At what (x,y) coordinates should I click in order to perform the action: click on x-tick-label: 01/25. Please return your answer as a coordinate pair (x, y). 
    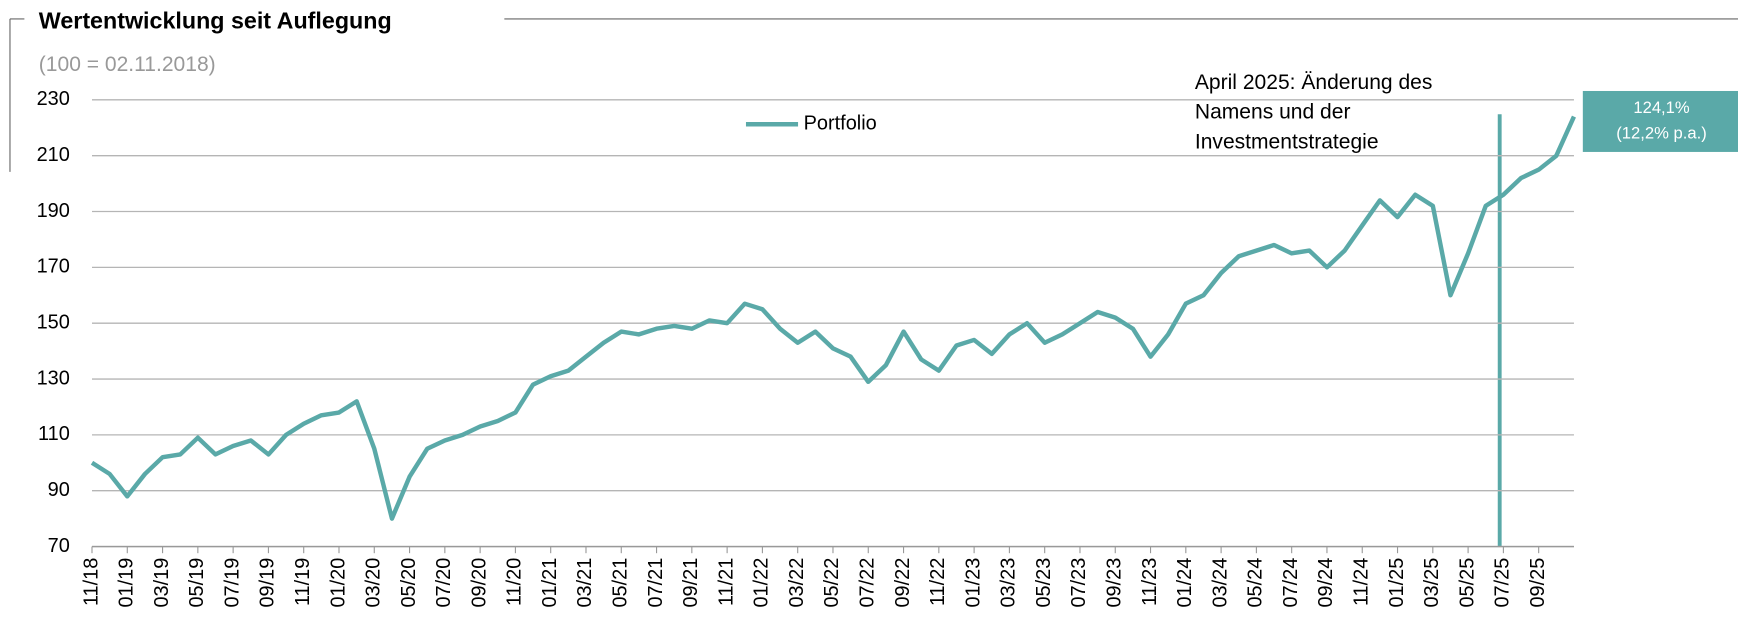
    Looking at the image, I should click on (1397, 583).